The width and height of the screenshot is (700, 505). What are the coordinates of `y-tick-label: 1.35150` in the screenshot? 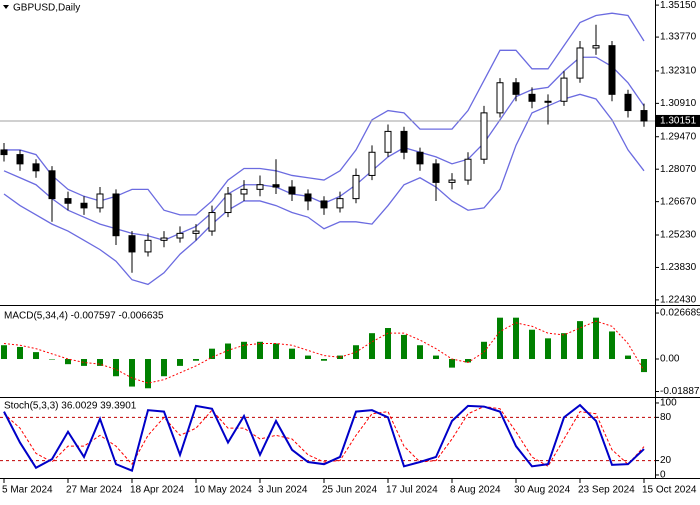 It's located at (678, 5).